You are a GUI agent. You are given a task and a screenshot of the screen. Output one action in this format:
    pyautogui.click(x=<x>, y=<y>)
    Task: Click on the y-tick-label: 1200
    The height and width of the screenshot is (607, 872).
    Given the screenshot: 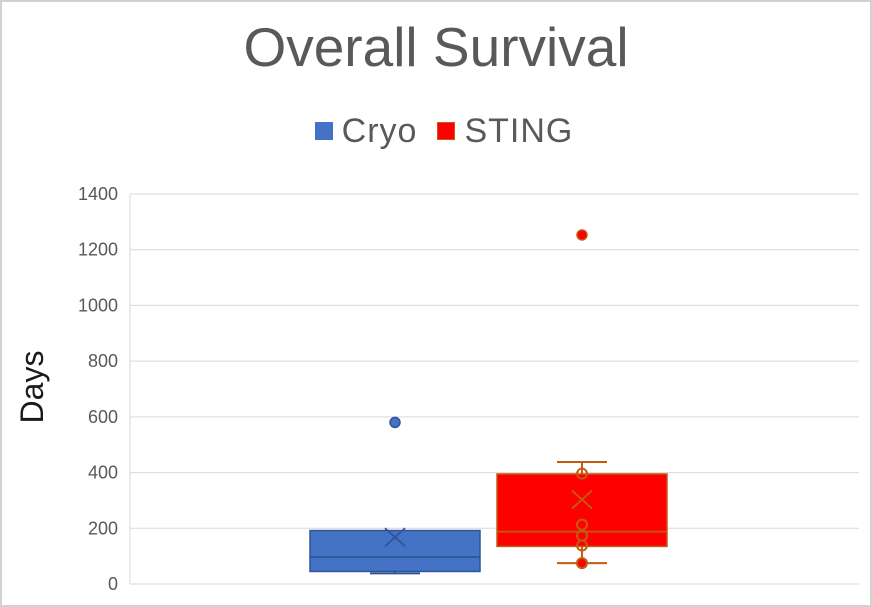 What is the action you would take?
    pyautogui.click(x=98, y=250)
    